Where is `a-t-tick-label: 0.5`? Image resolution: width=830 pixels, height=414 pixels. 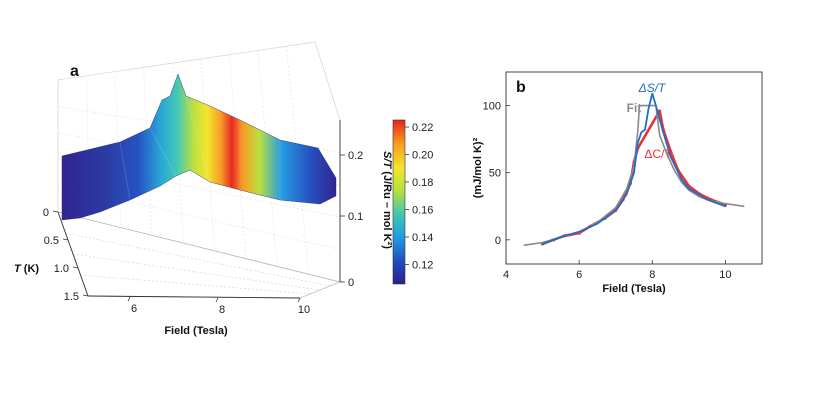 a-t-tick-label: 0.5 is located at coordinates (51, 241).